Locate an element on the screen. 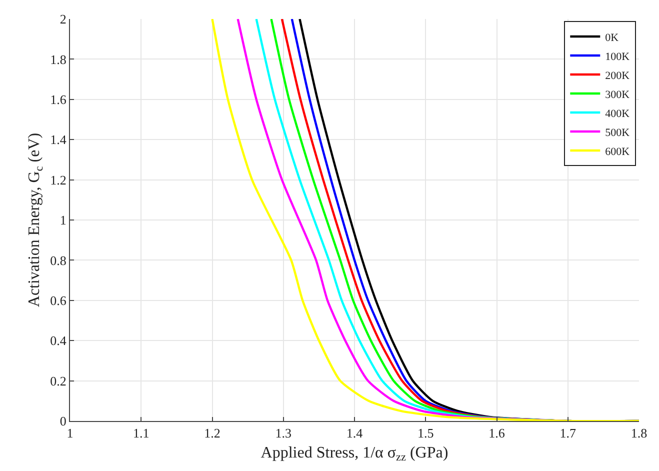 The height and width of the screenshot is (471, 659). x-tick-label: 1.4 is located at coordinates (355, 433).